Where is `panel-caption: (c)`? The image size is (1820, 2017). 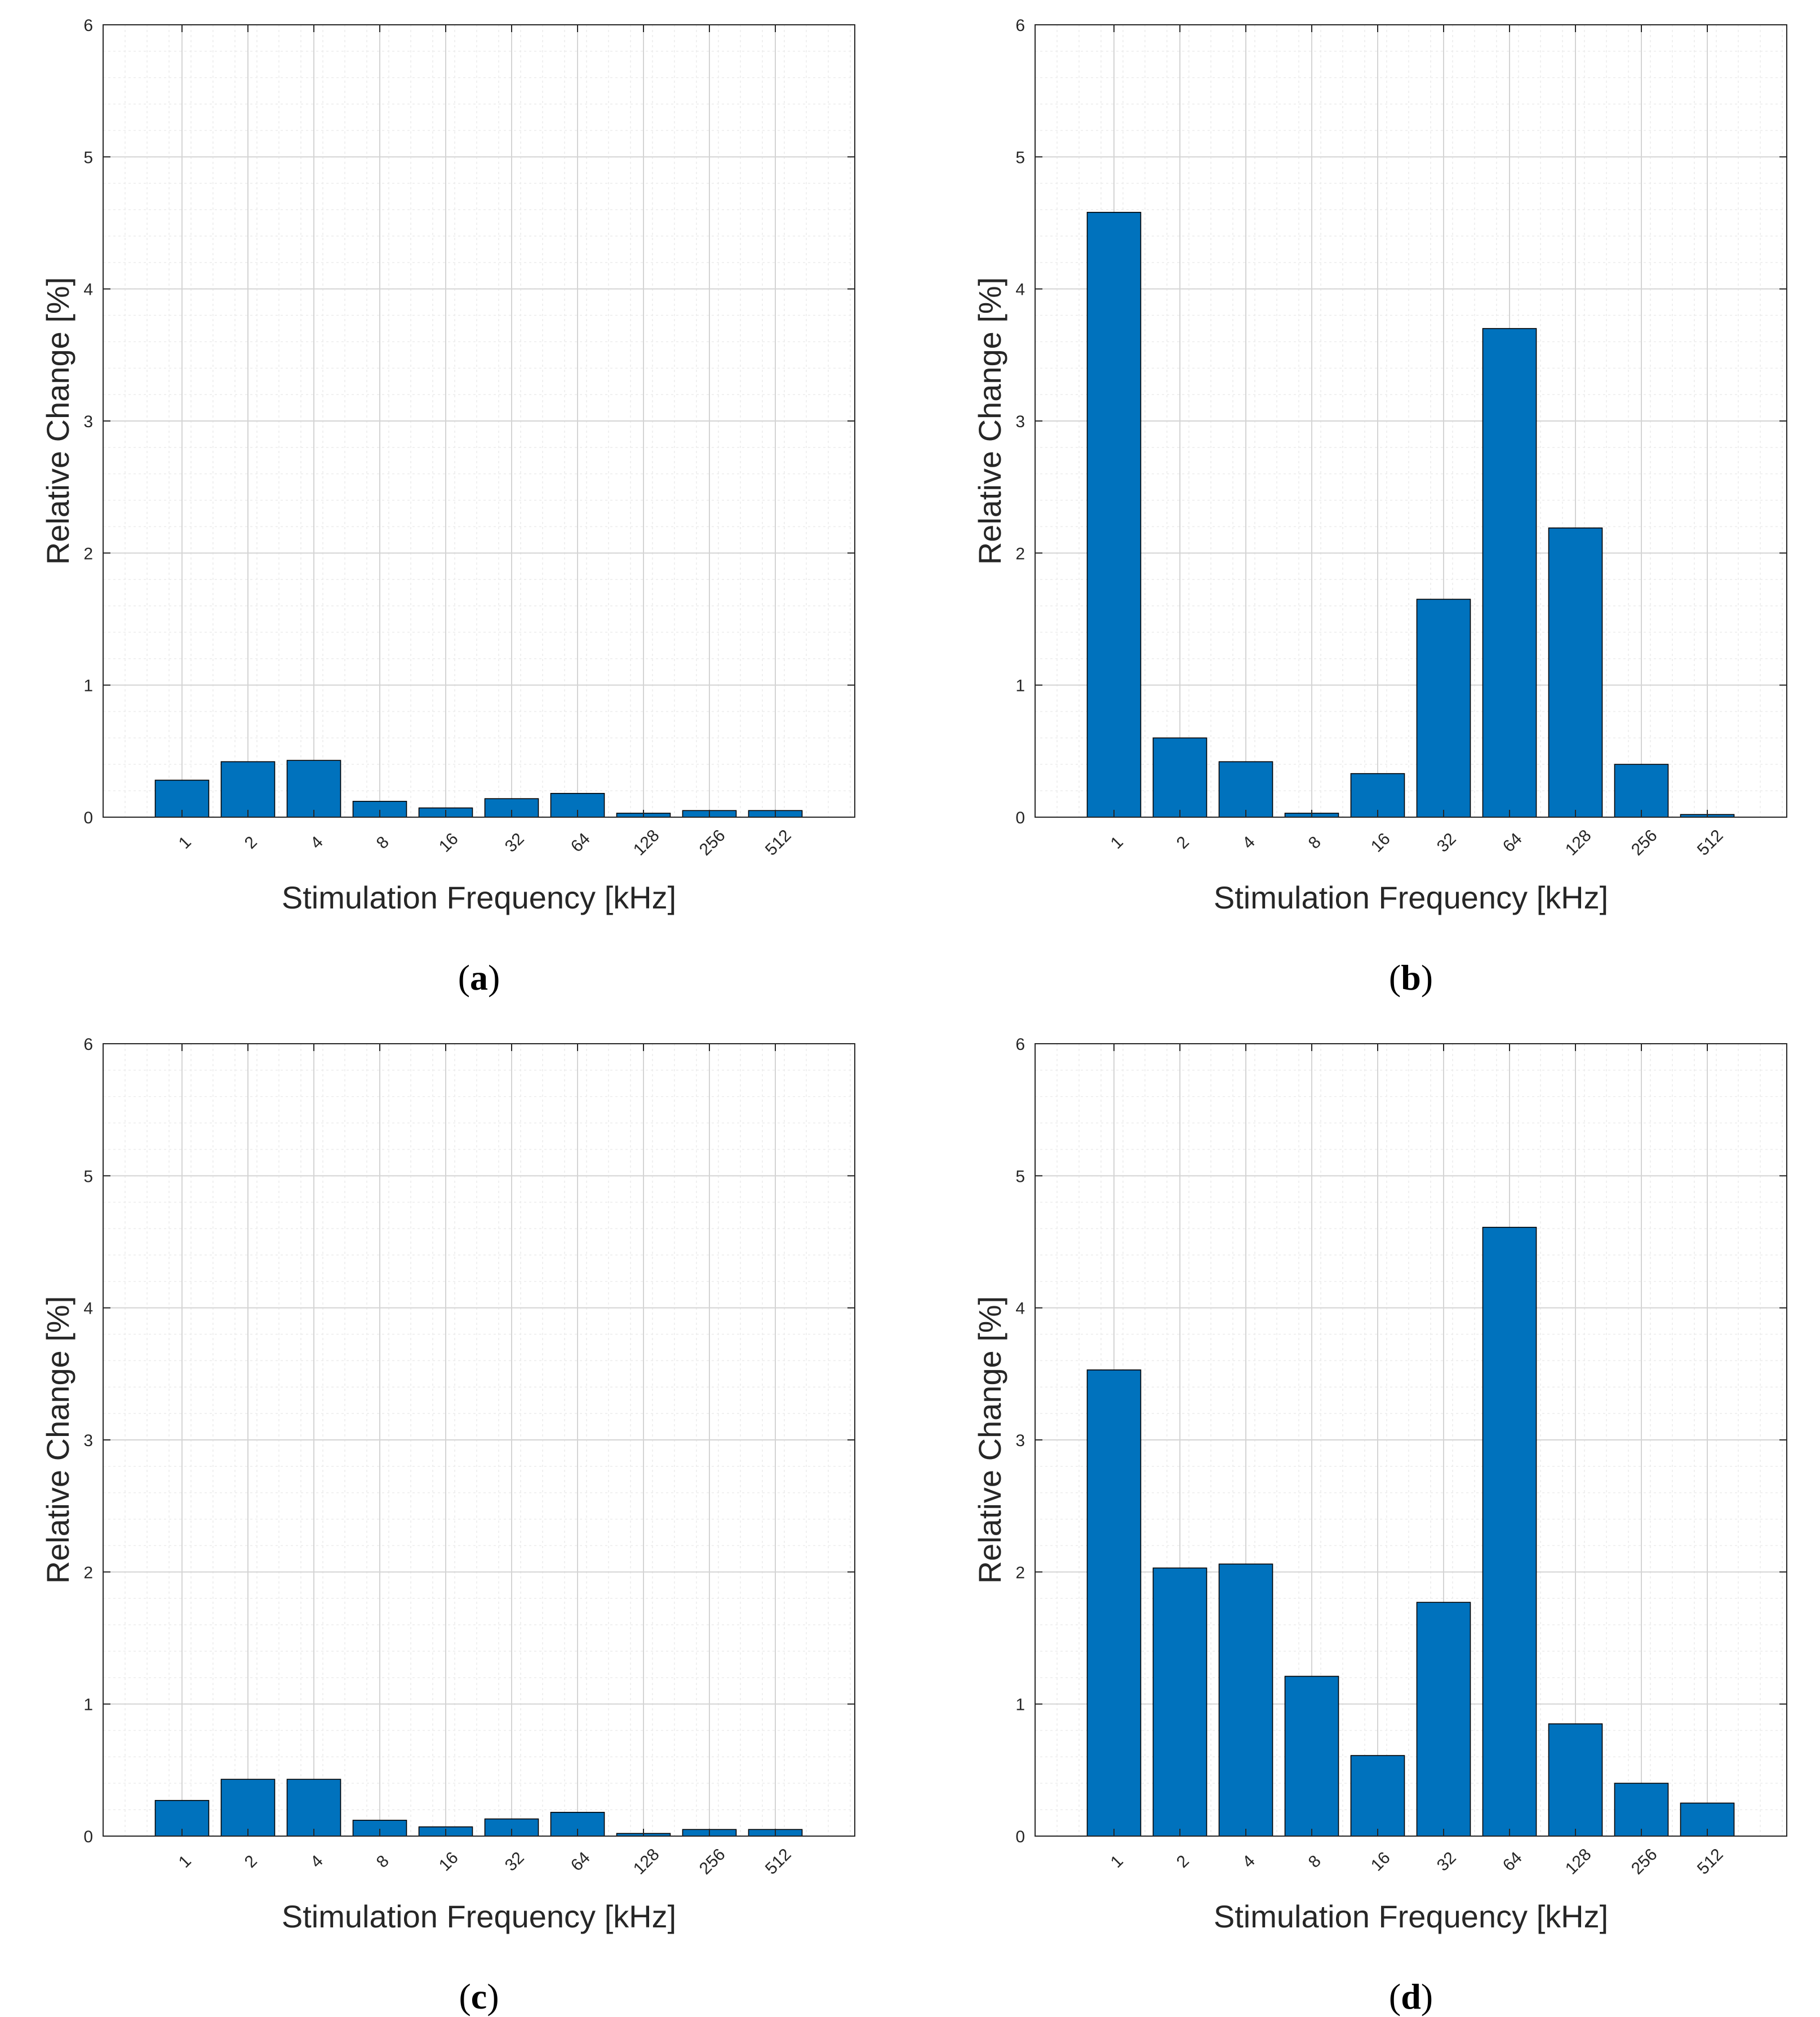 panel-caption: (c) is located at coordinates (479, 1996).